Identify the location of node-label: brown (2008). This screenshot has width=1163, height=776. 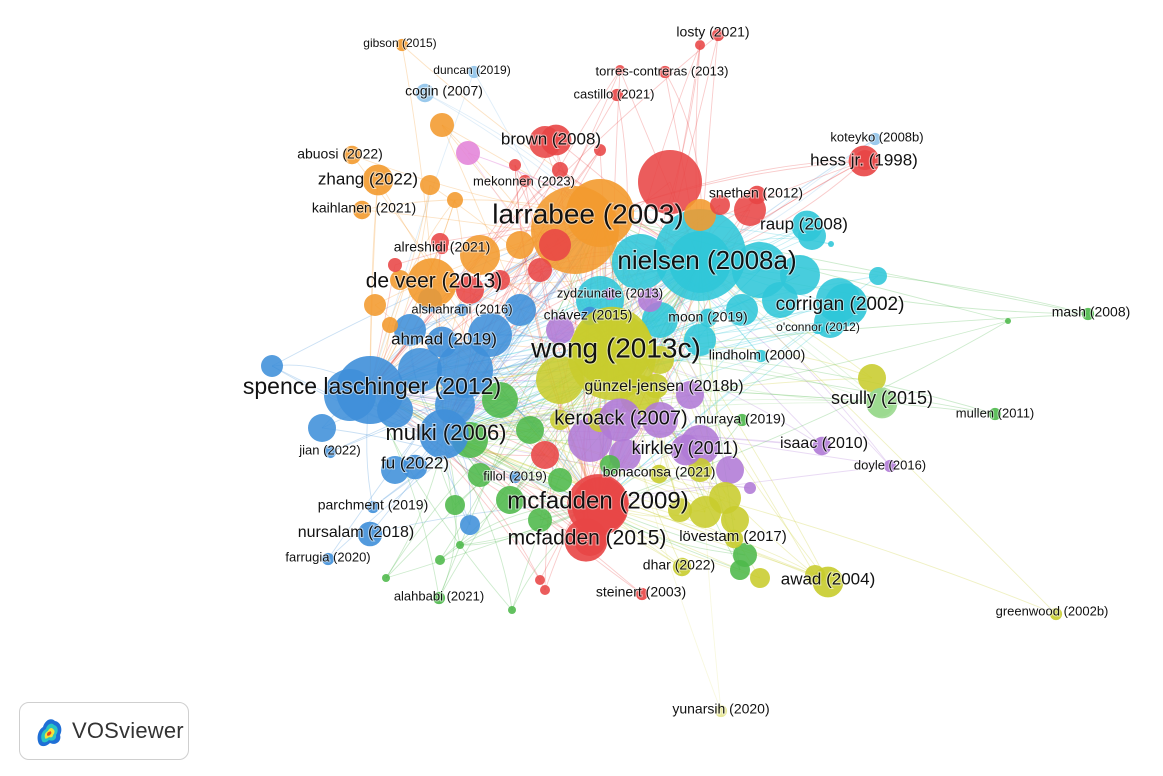
(551, 138).